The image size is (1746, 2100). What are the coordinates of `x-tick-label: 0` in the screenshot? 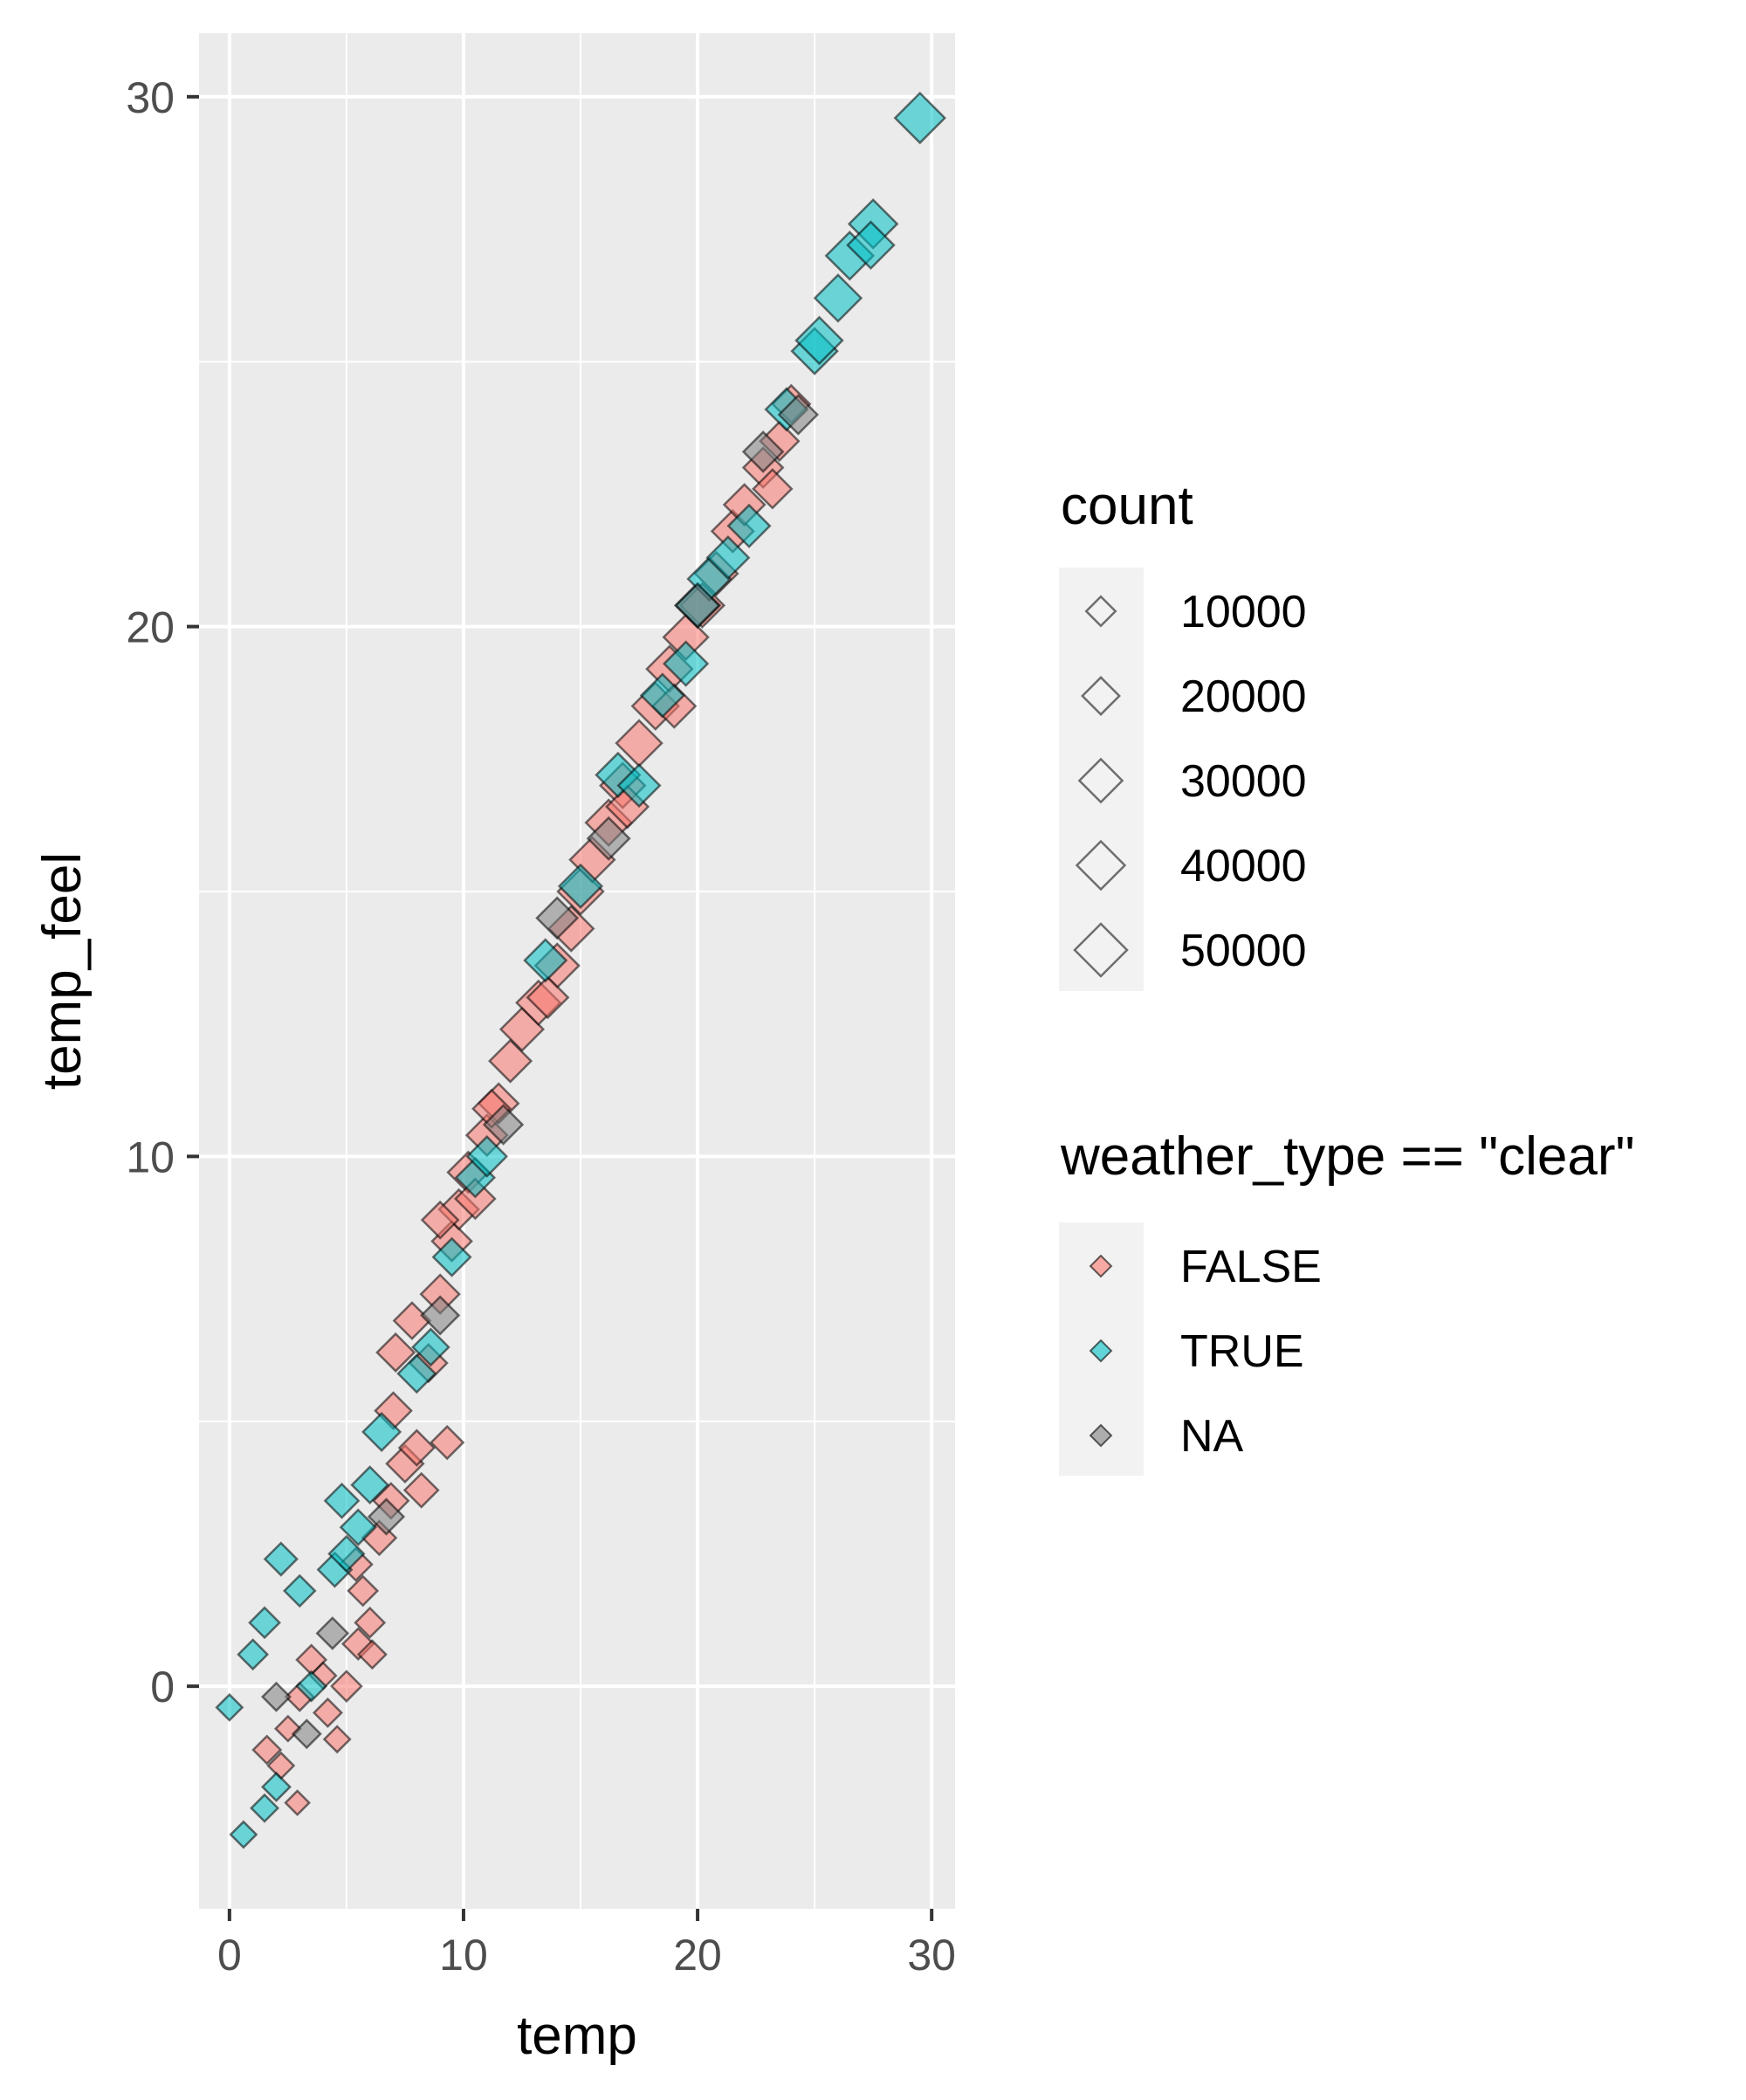 It's located at (229, 1955).